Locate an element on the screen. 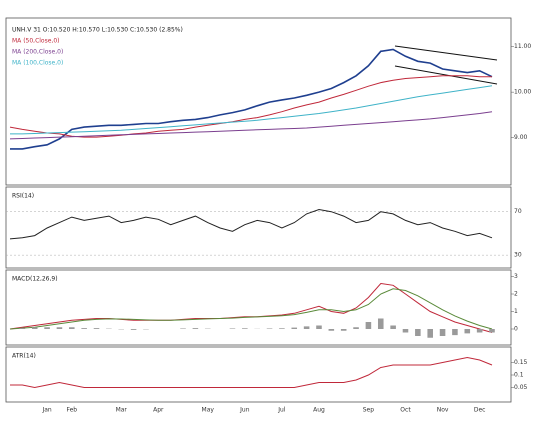  legend-entry: MA (100,Close,0) is located at coordinates (37, 63).